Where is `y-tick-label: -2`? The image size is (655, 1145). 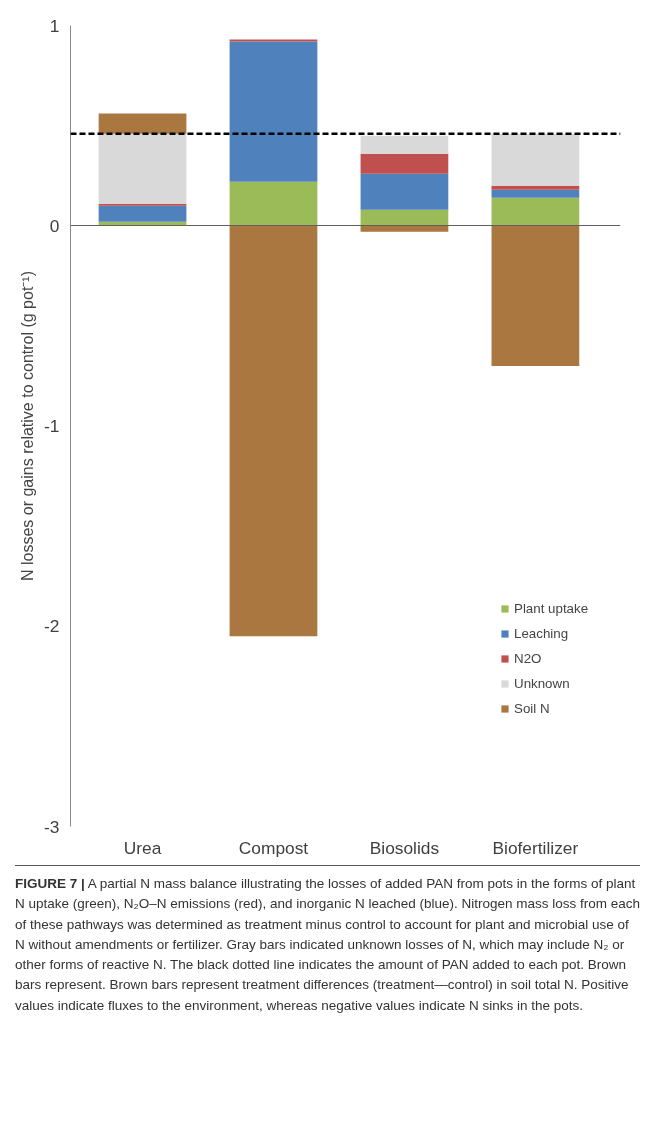 y-tick-label: -2 is located at coordinates (52, 626).